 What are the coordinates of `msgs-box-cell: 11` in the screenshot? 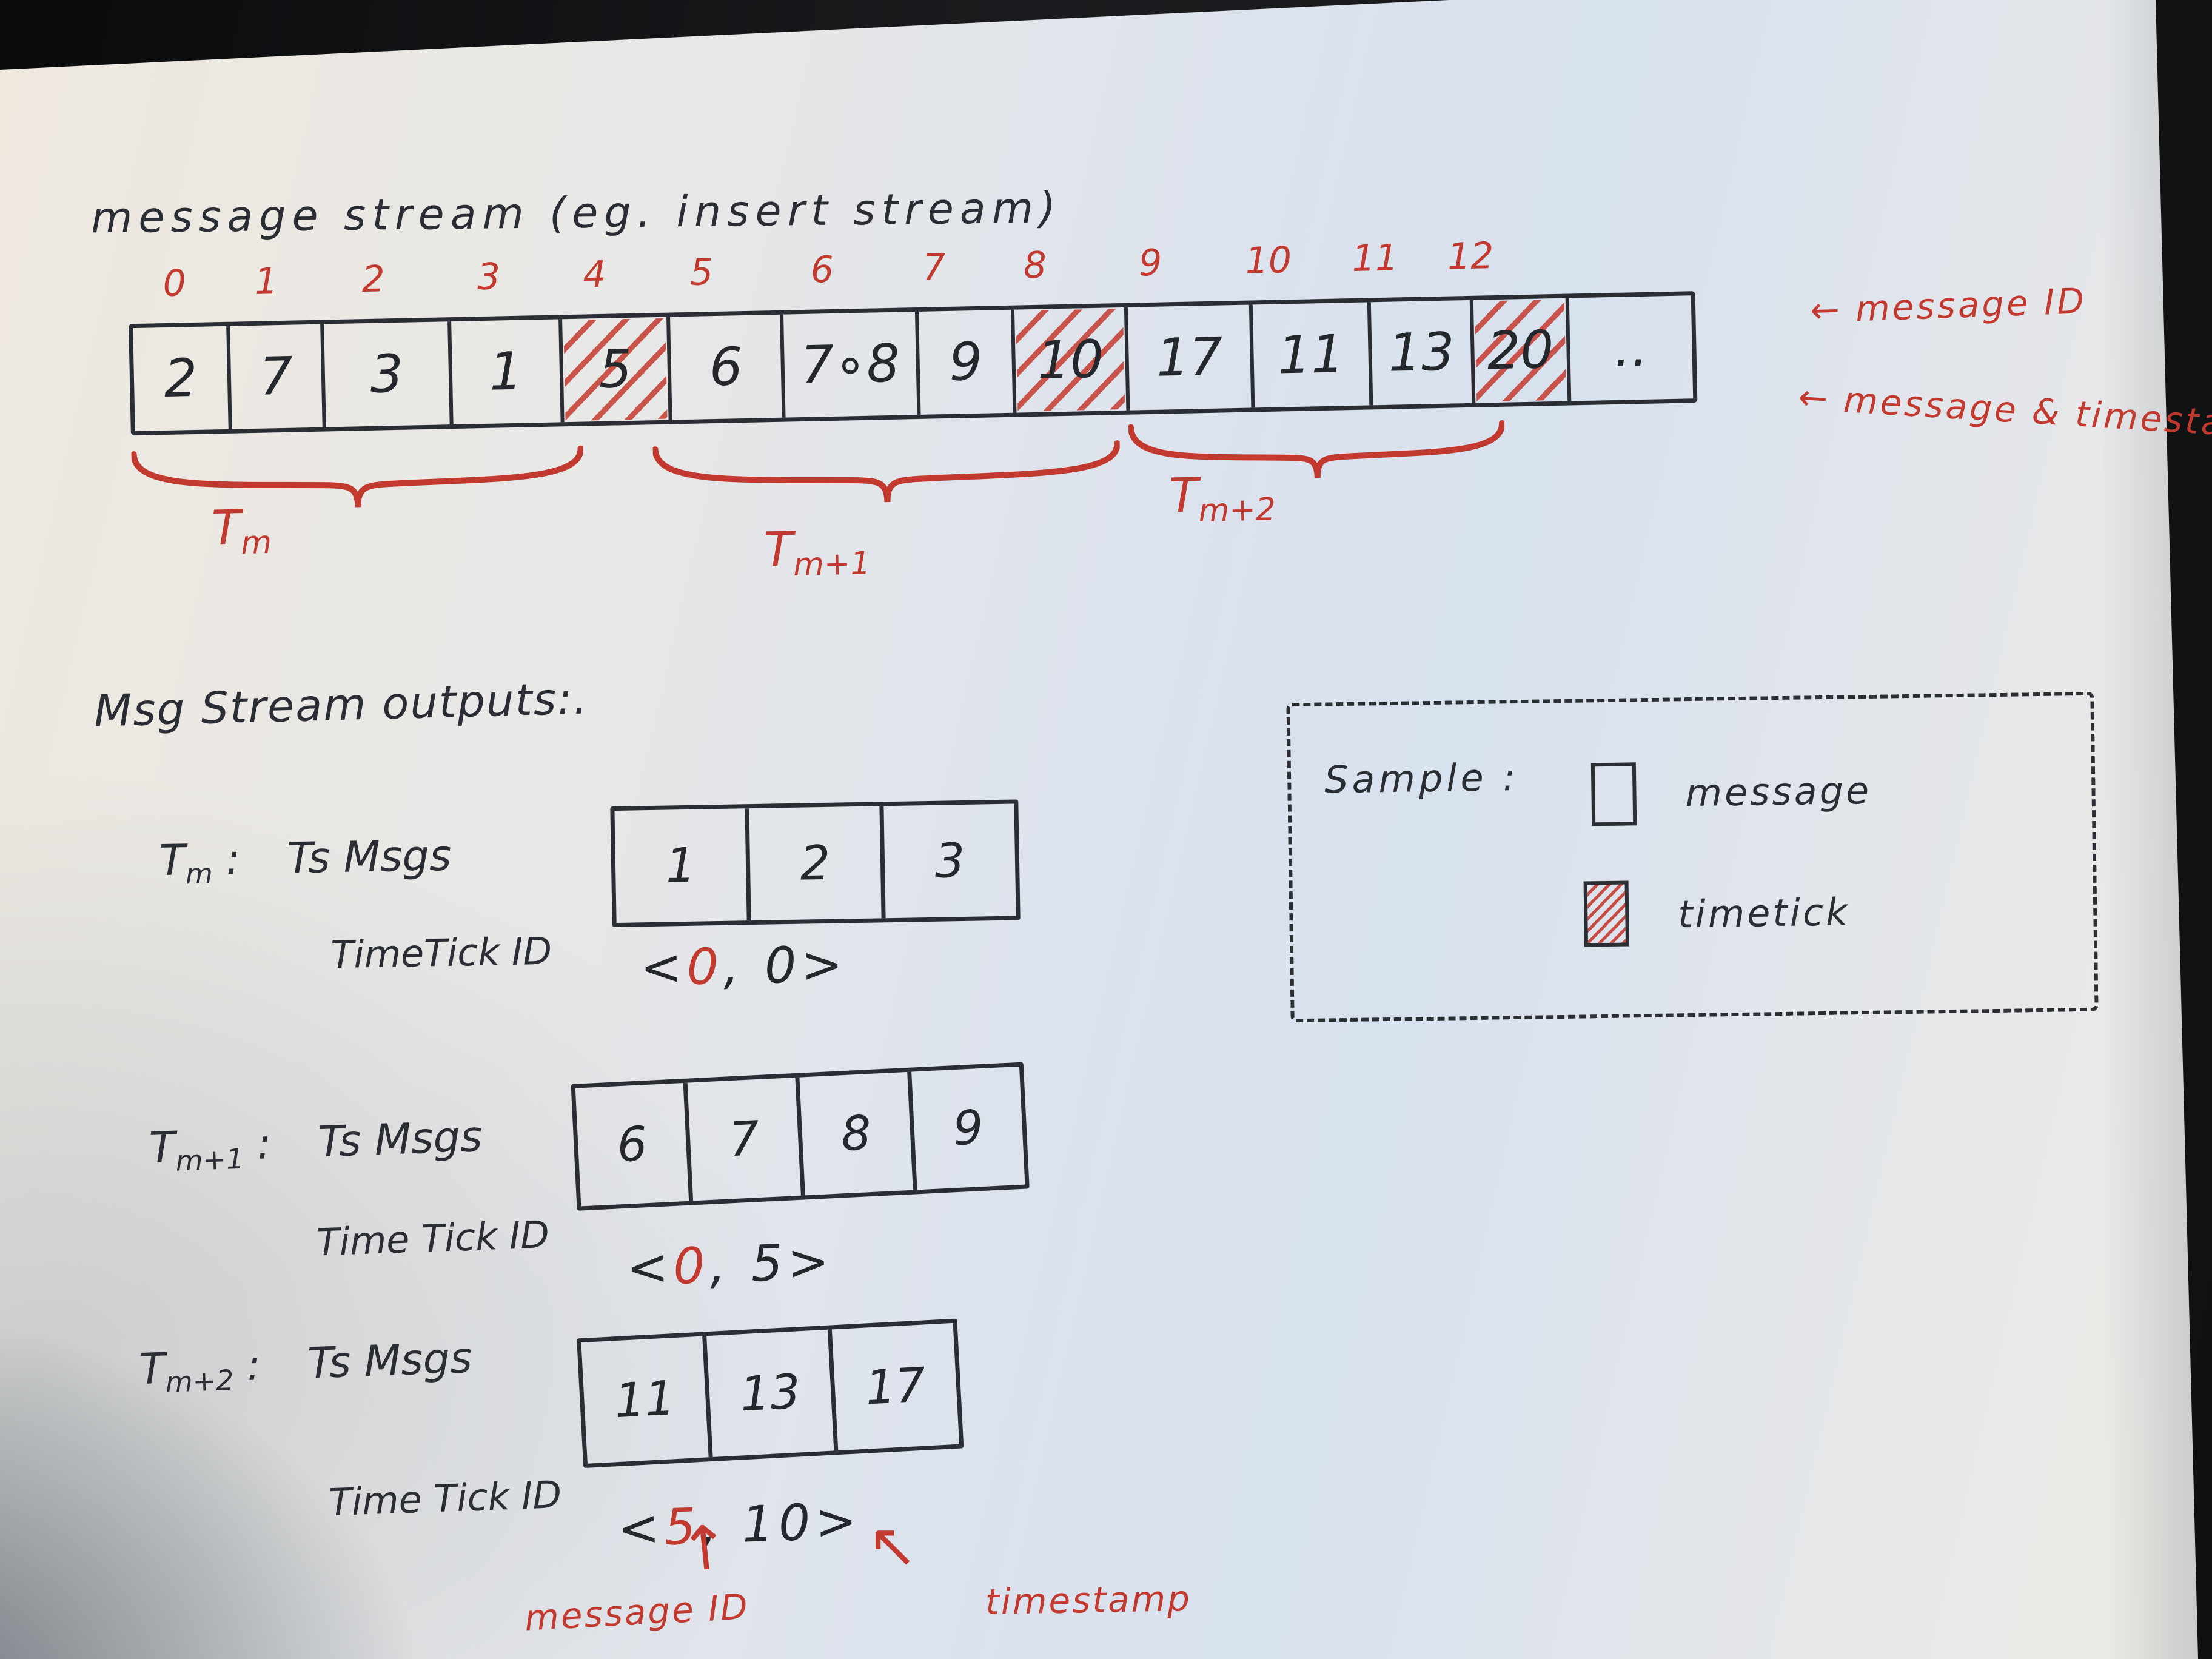 It's located at (647, 1400).